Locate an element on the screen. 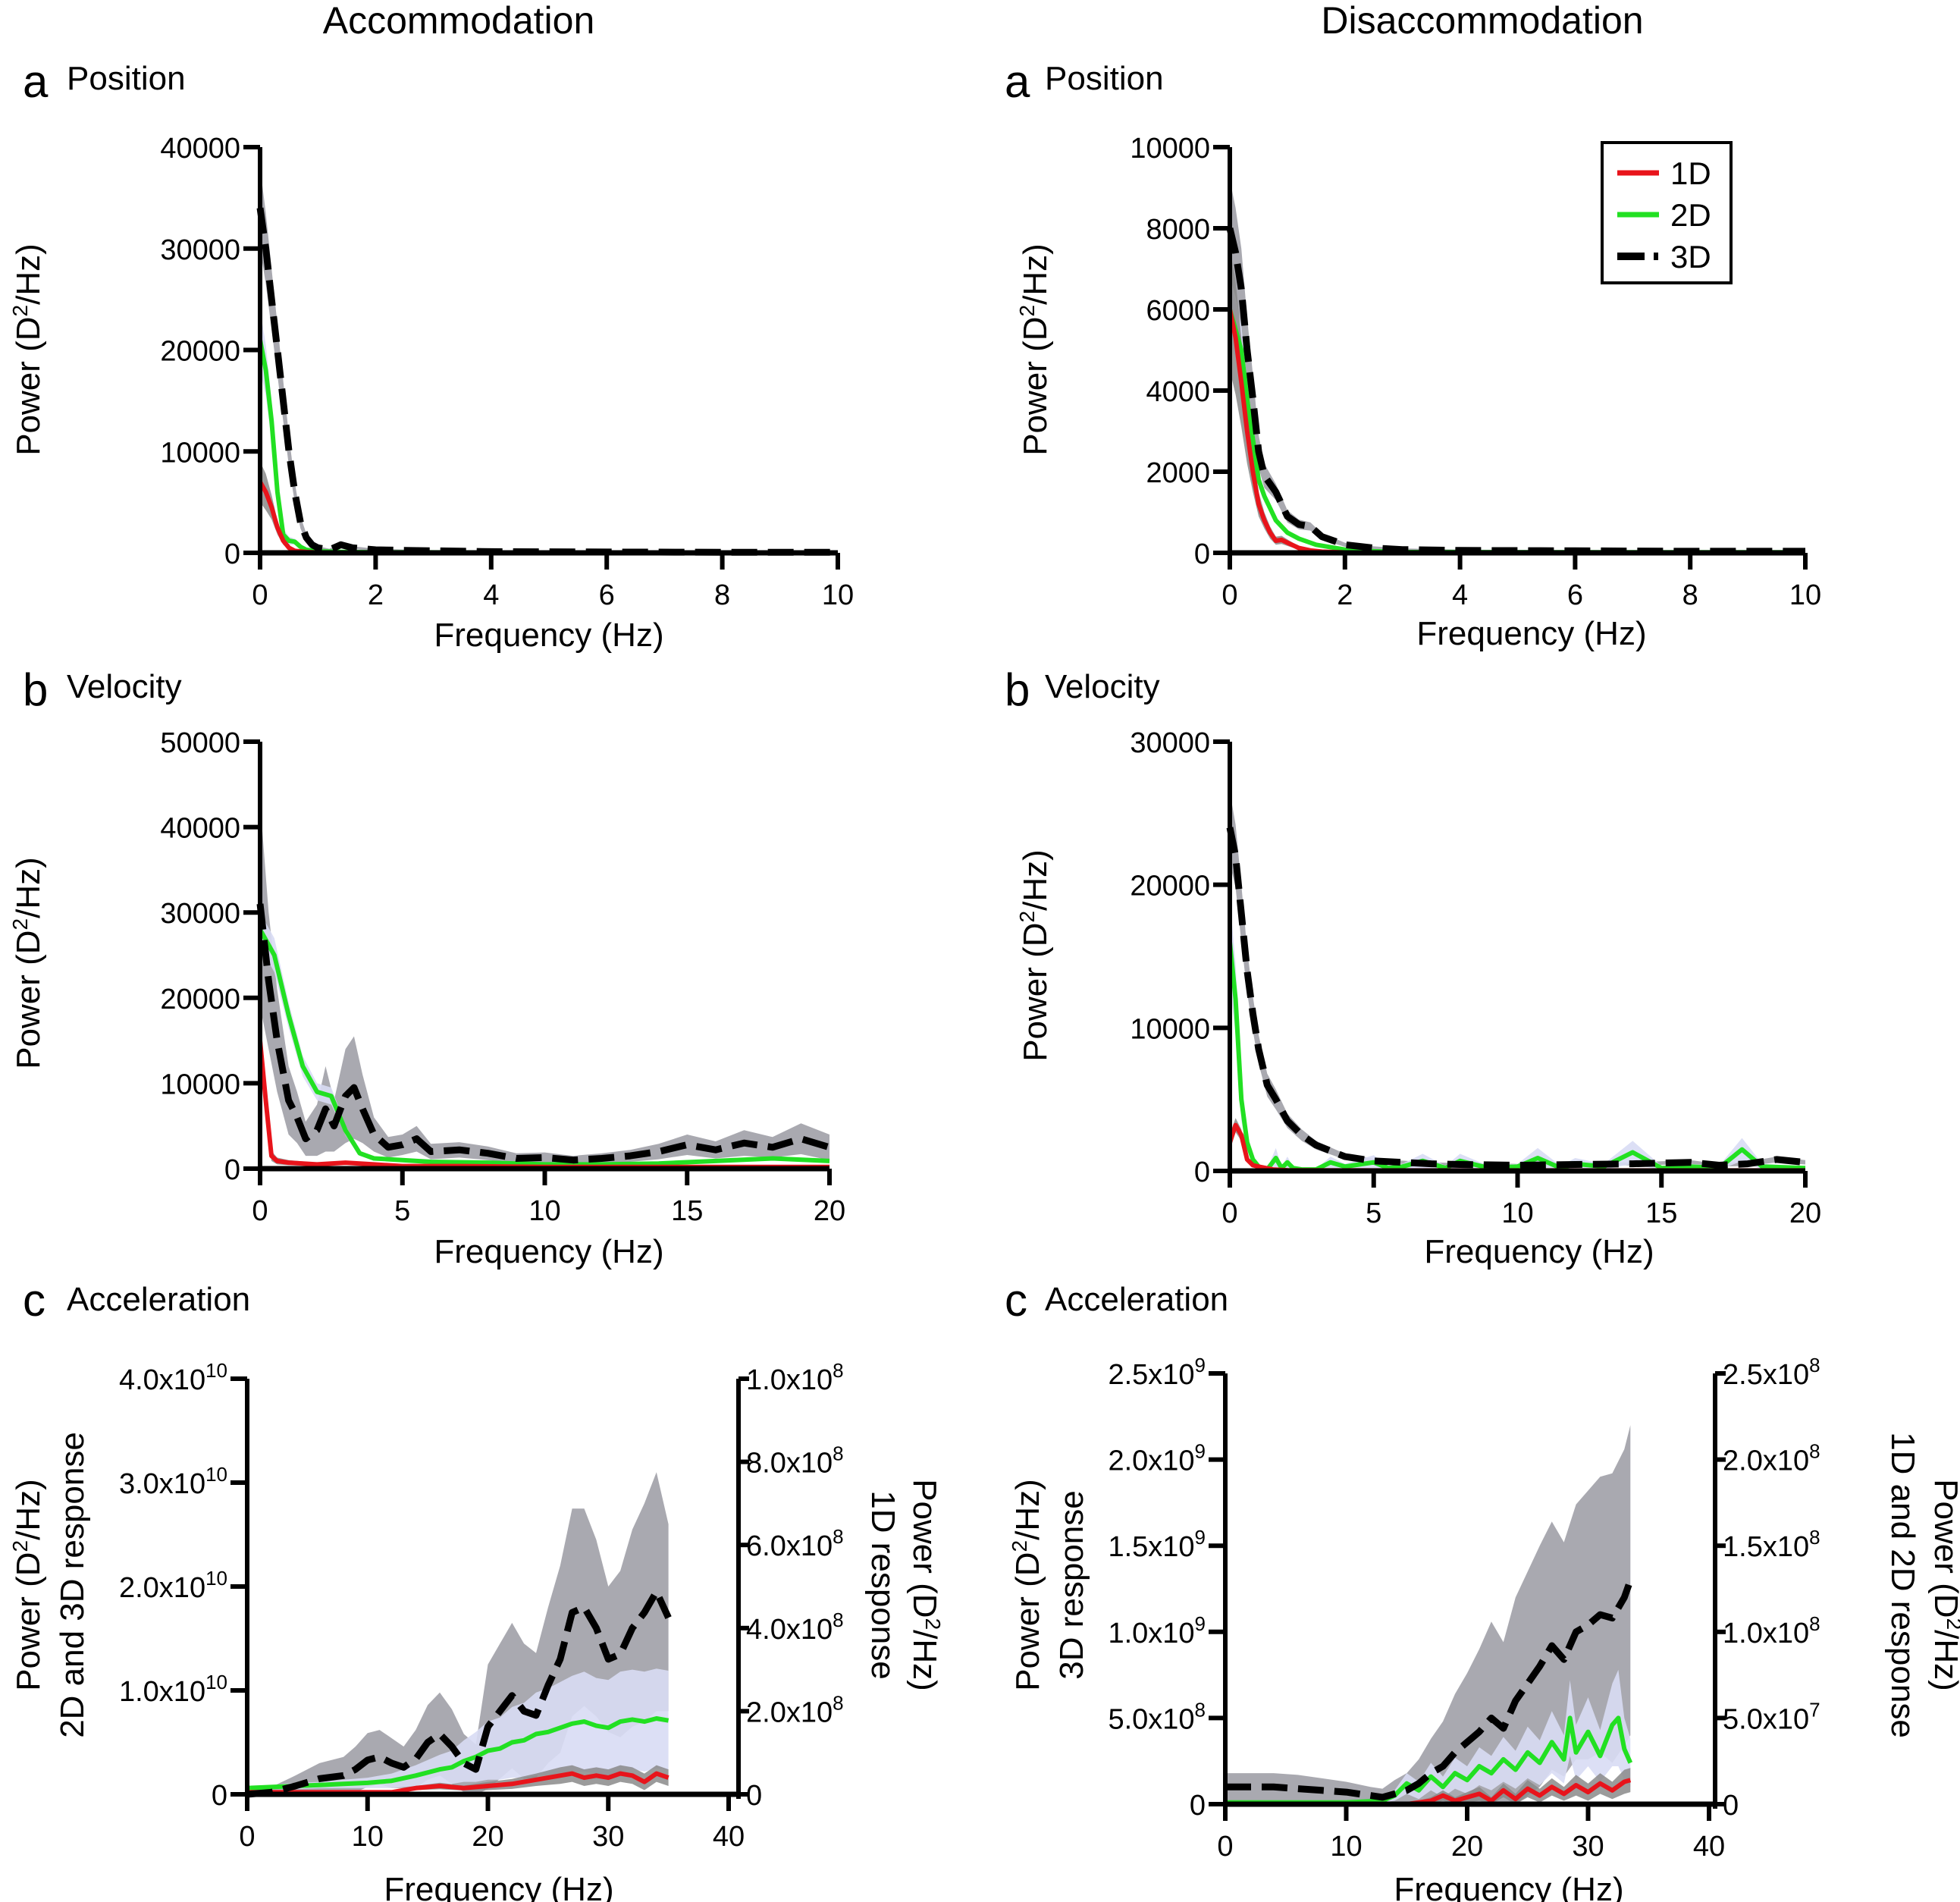 This screenshot has width=1960, height=1902. y-tick-label: 1.0x10¹⁰ is located at coordinates (173, 1690).